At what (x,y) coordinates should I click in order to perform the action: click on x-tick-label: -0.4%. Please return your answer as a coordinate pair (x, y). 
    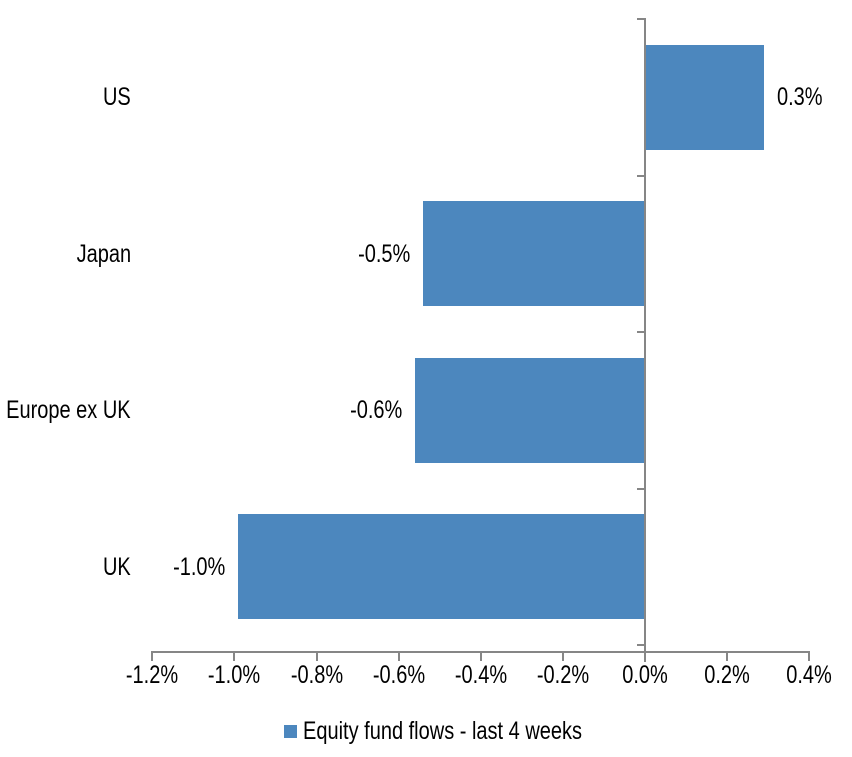
    Looking at the image, I should click on (480, 675).